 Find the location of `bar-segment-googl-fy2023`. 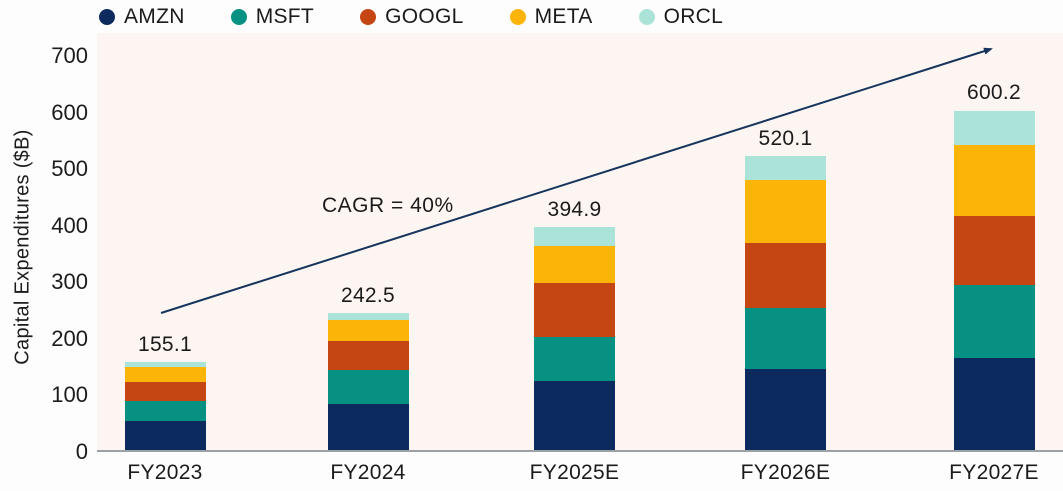

bar-segment-googl-fy2023 is located at coordinates (165, 391).